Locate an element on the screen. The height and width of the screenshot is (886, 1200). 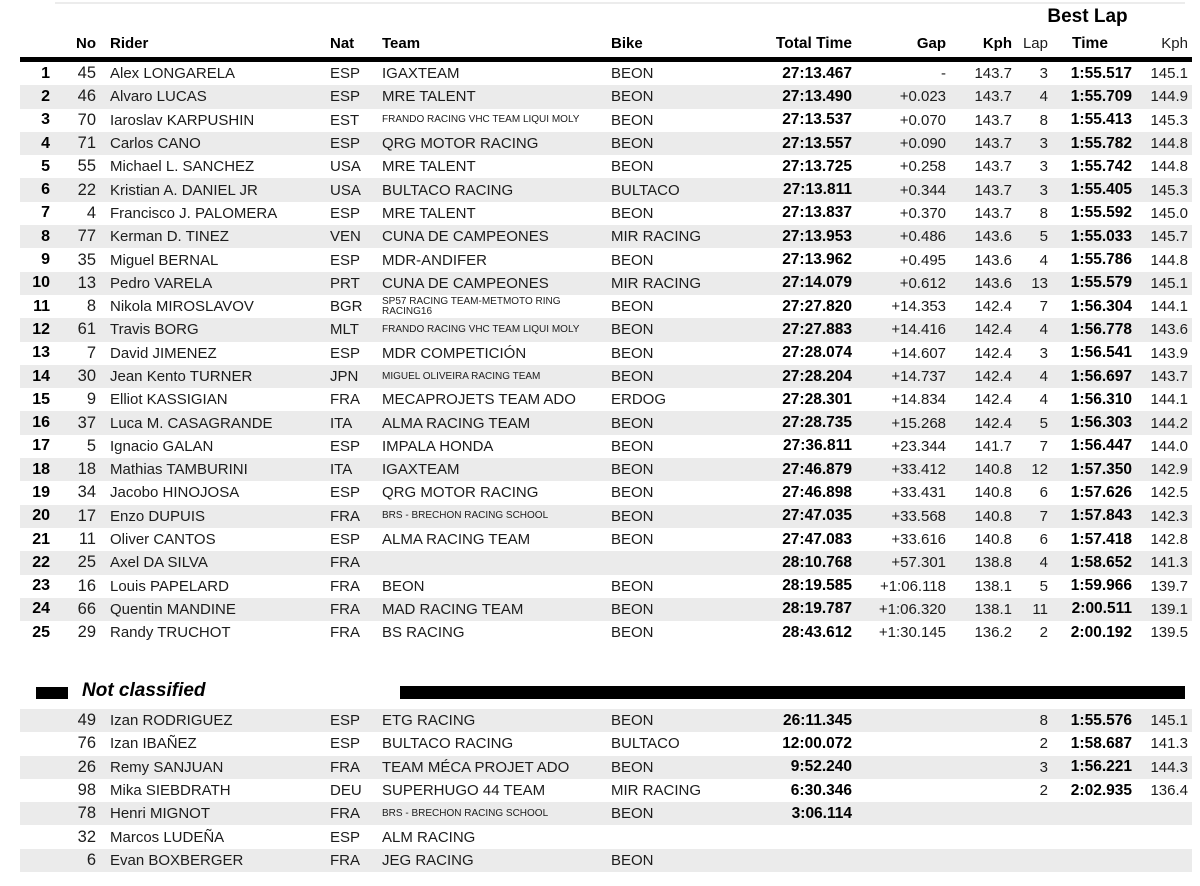
rider-number-cell: 46 is located at coordinates (86, 96).